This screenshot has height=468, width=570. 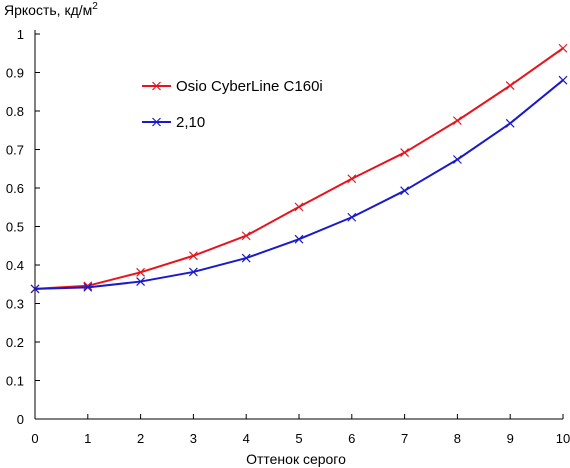 What do you see at coordinates (232, 104) in the screenshot?
I see `legend: Osio CyberLine C160i 2,10` at bounding box center [232, 104].